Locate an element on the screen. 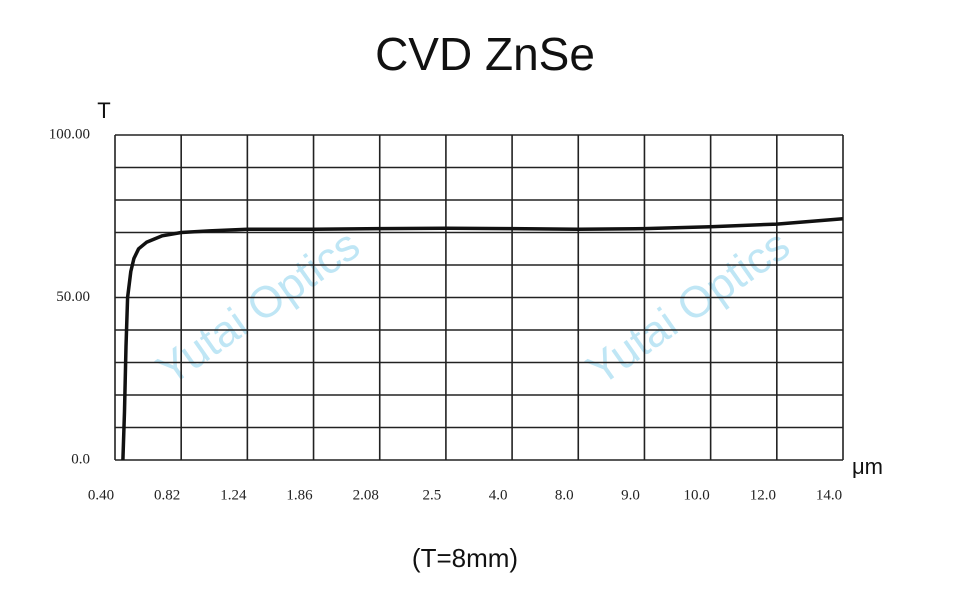  x-tick-label: 2.5 is located at coordinates (432, 495).